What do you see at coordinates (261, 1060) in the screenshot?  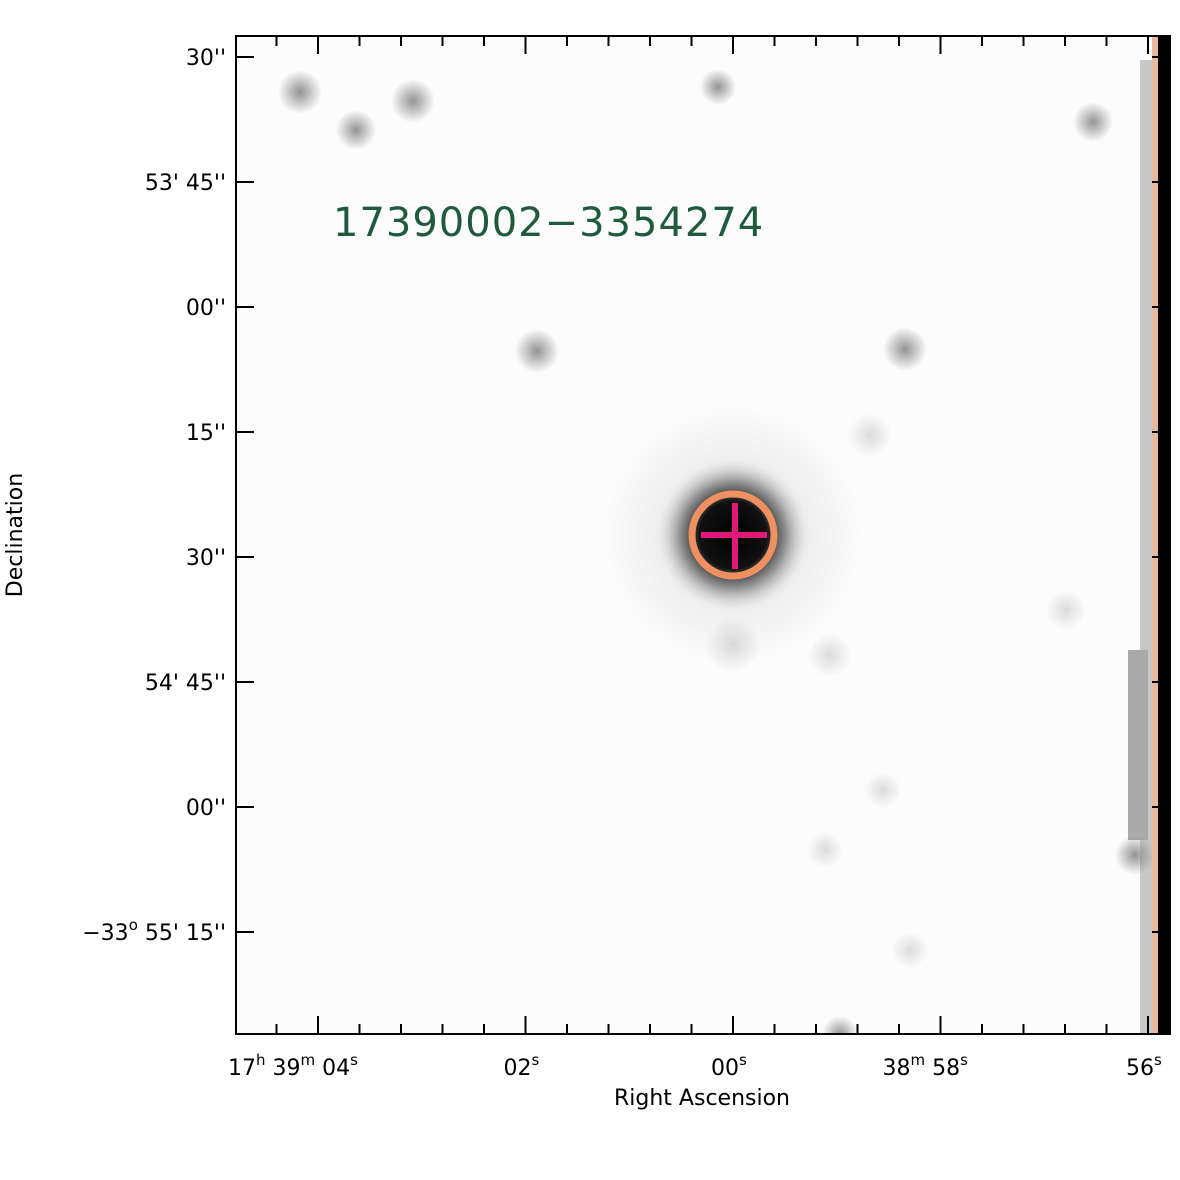 I see `tick-text-part: h` at bounding box center [261, 1060].